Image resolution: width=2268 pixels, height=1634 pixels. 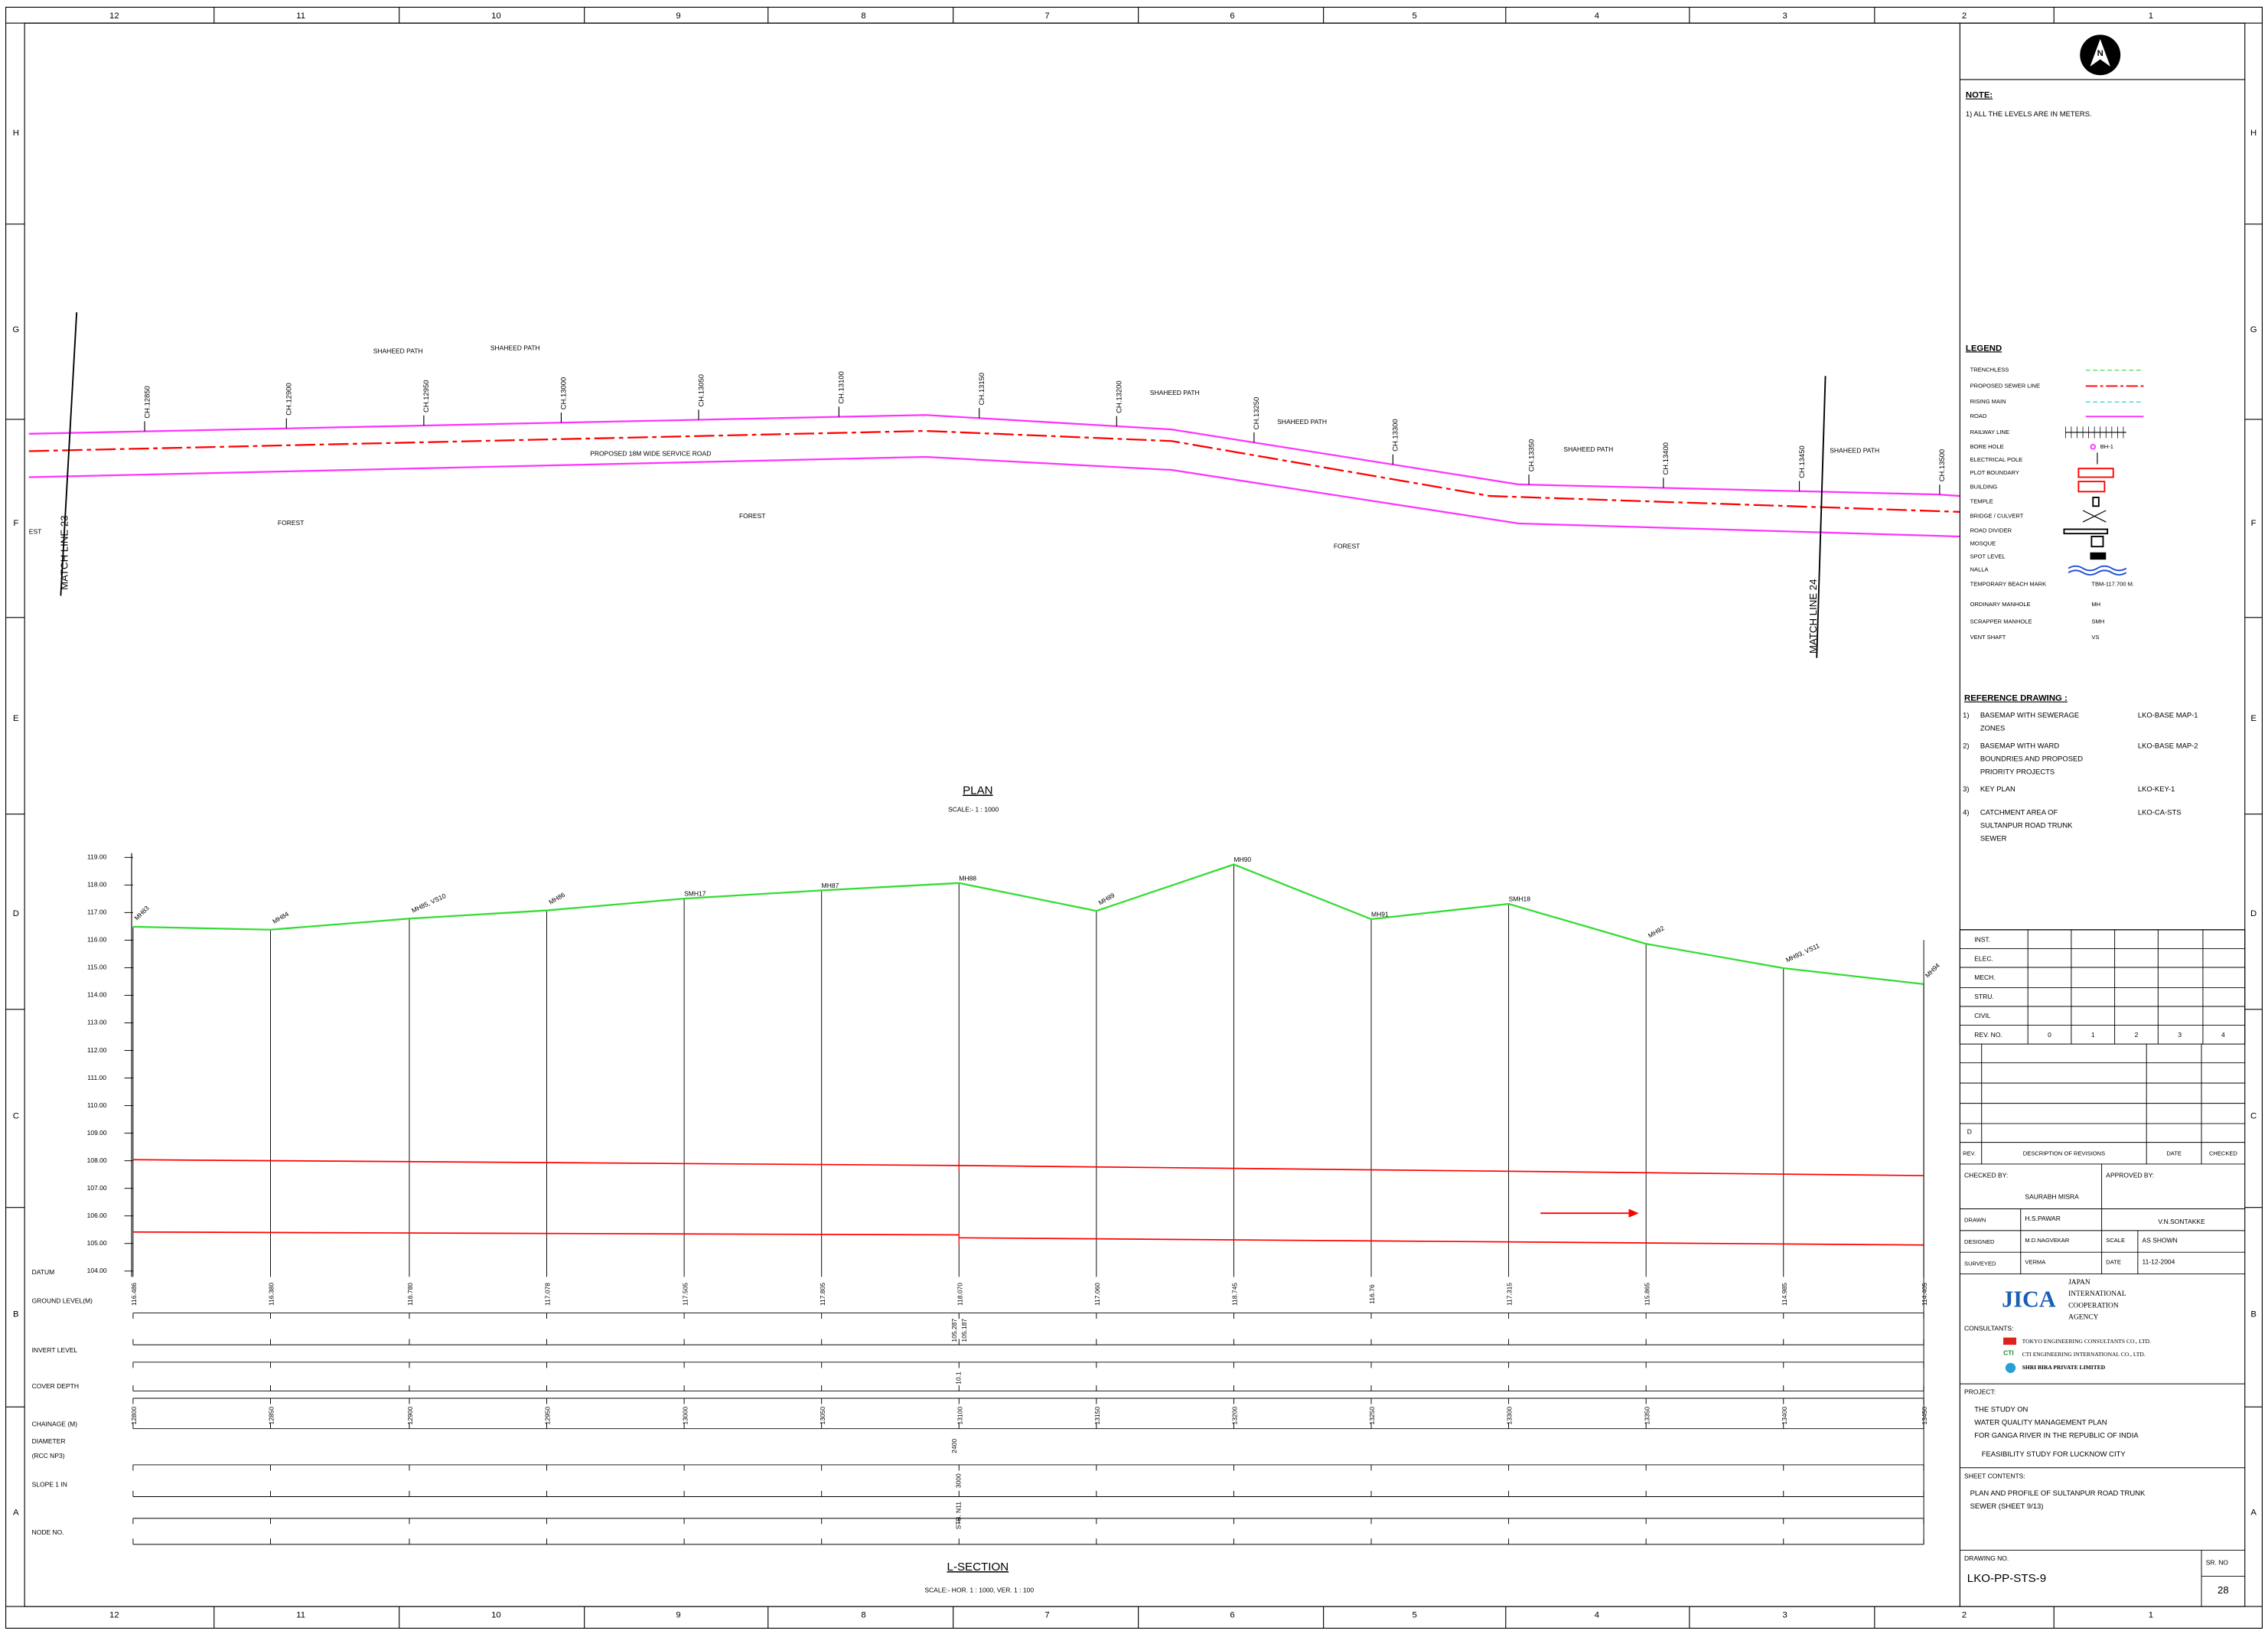 What do you see at coordinates (1510, 1294) in the screenshot?
I see `ground-level-value: 117.315` at bounding box center [1510, 1294].